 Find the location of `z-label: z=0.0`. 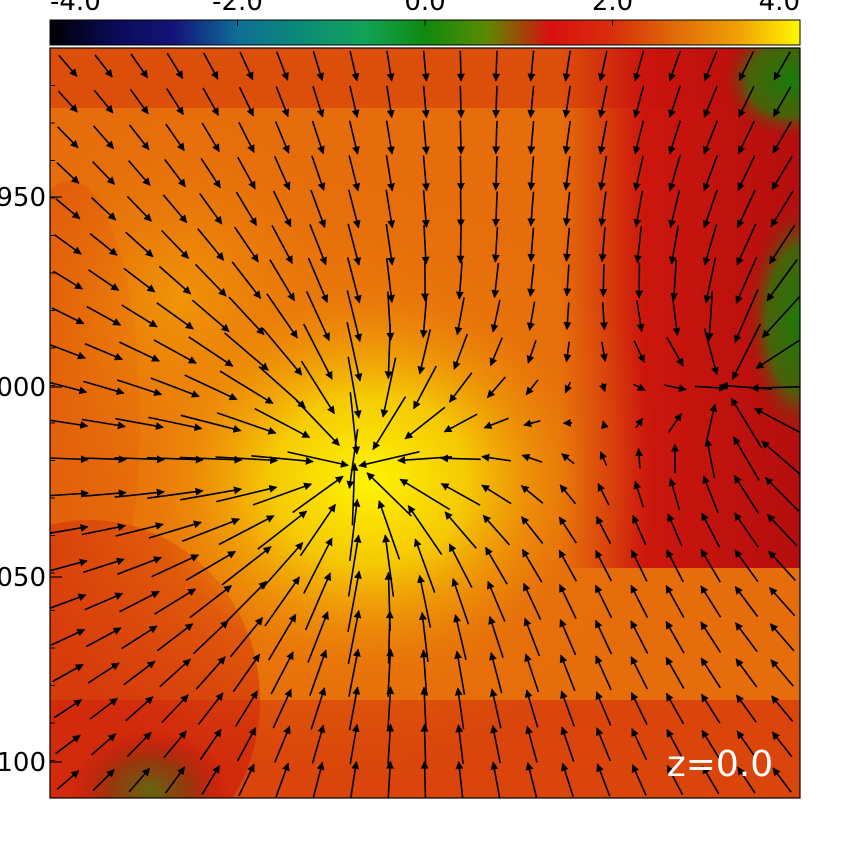

z-label: z=0.0 is located at coordinates (720, 764).